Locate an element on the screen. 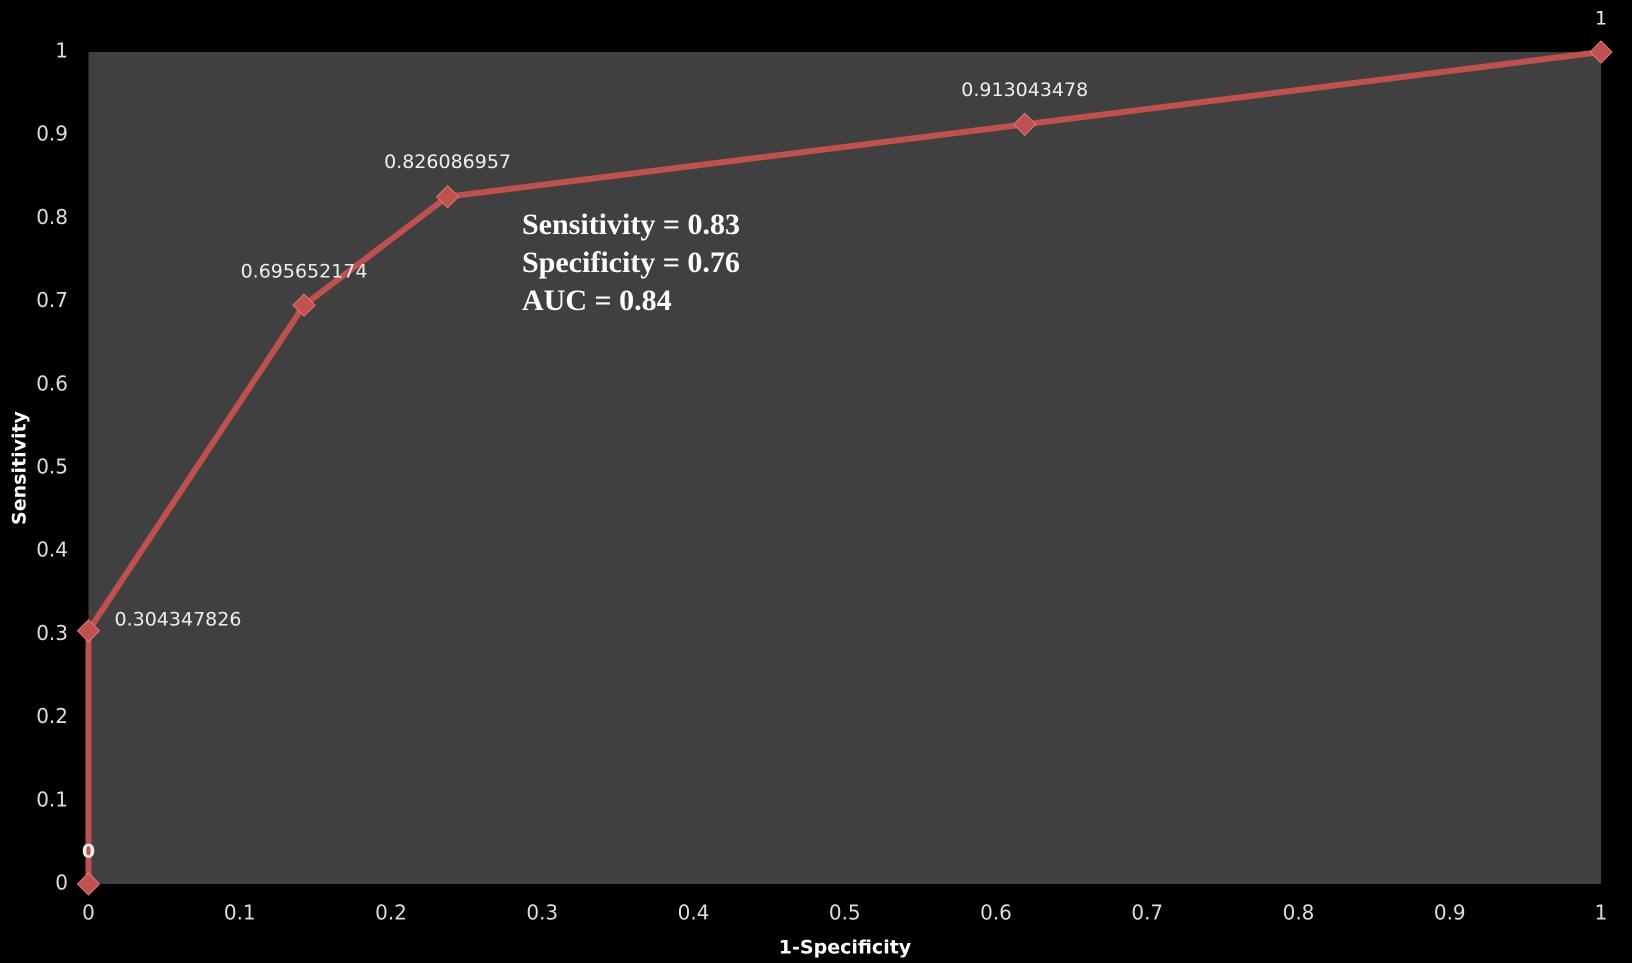 The height and width of the screenshot is (963, 1632). y-tick-label: 0.1 is located at coordinates (52, 799).